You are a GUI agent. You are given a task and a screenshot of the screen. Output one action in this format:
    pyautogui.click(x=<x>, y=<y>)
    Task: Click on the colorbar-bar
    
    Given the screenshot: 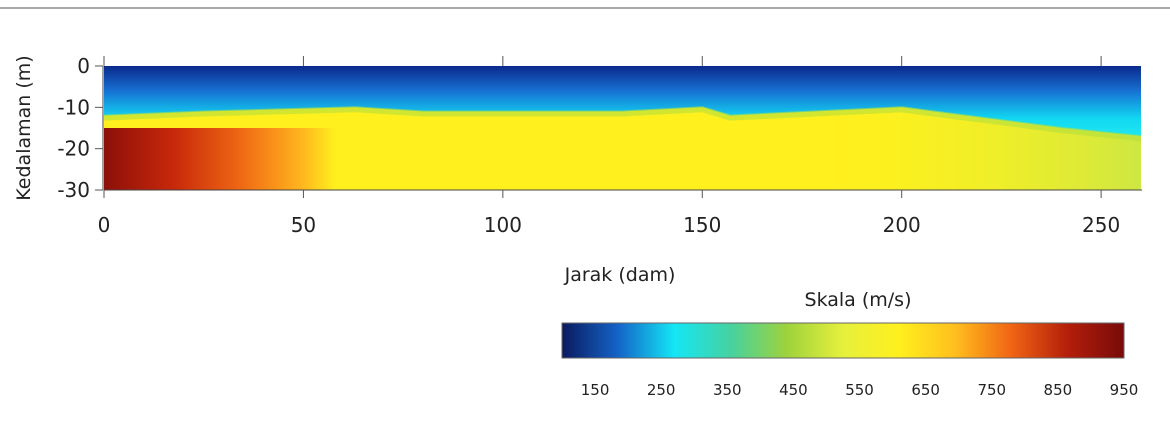 What is the action you would take?
    pyautogui.click(x=843, y=340)
    